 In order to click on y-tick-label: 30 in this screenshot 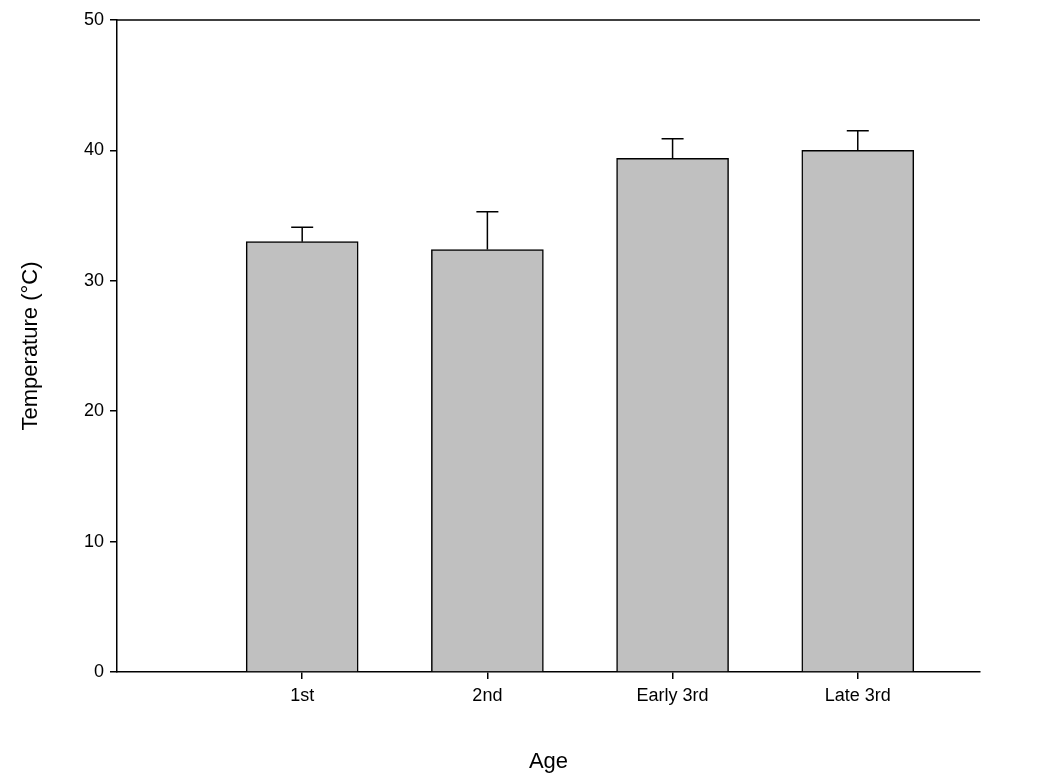, I will do `click(93, 279)`.